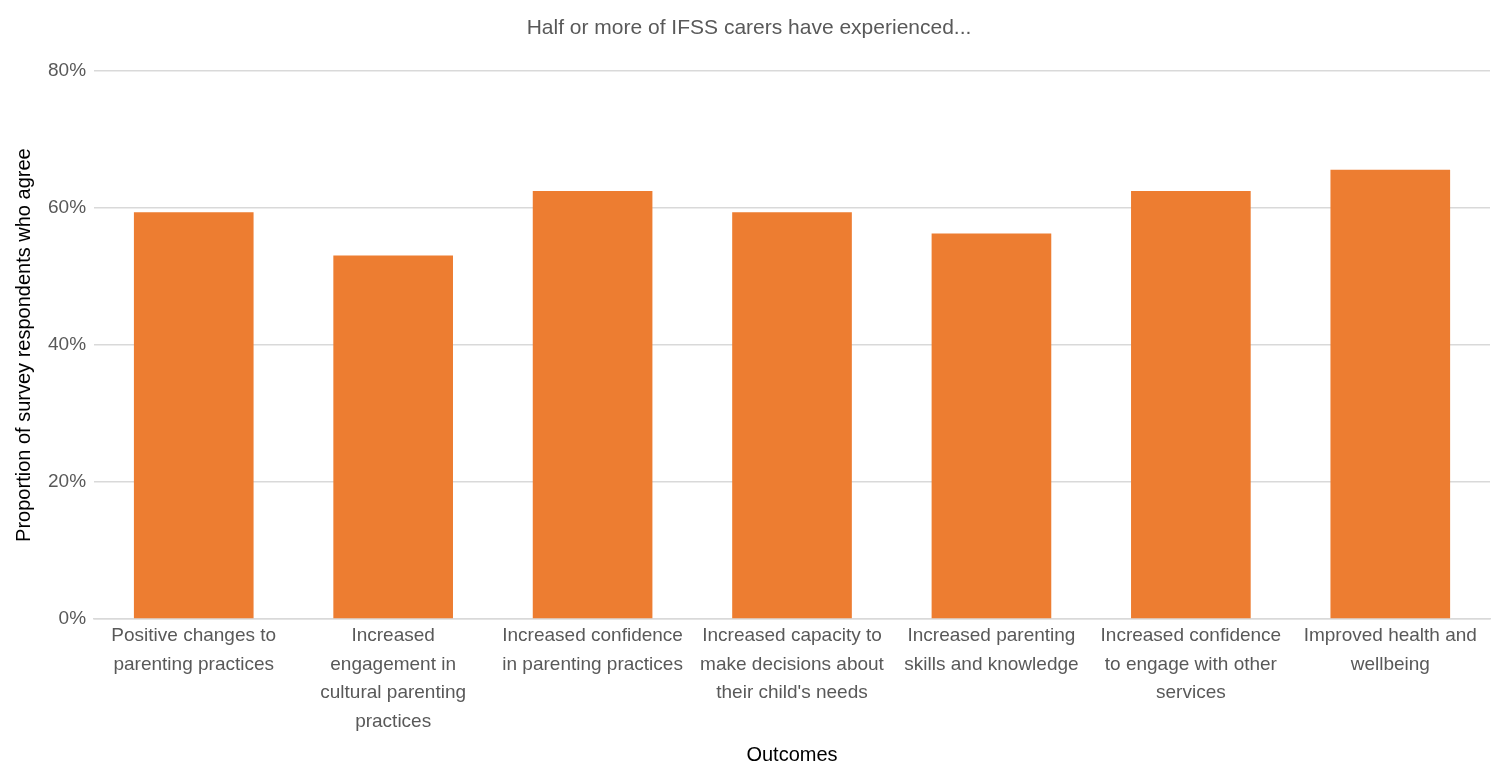 The image size is (1506, 779). What do you see at coordinates (792, 663) in the screenshot?
I see `x-tick-label: Increased capacity to make decisions about their child's needs` at bounding box center [792, 663].